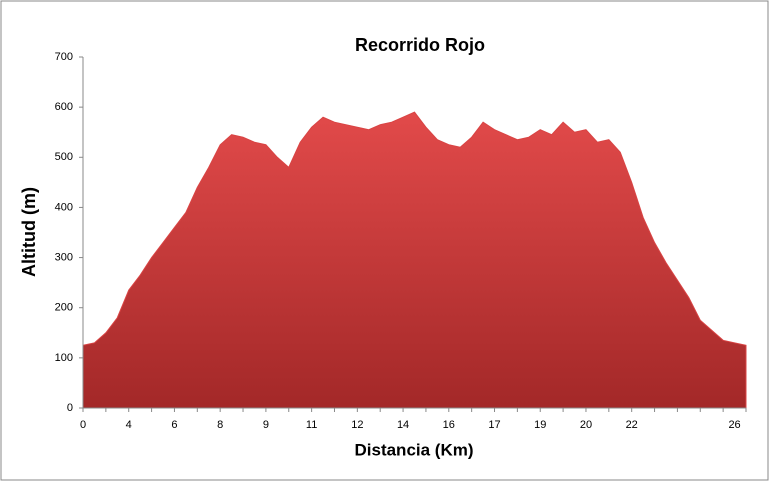 Image resolution: width=770 pixels, height=487 pixels. Describe the element at coordinates (129, 425) in the screenshot. I see `x-tick-label: 4` at that location.